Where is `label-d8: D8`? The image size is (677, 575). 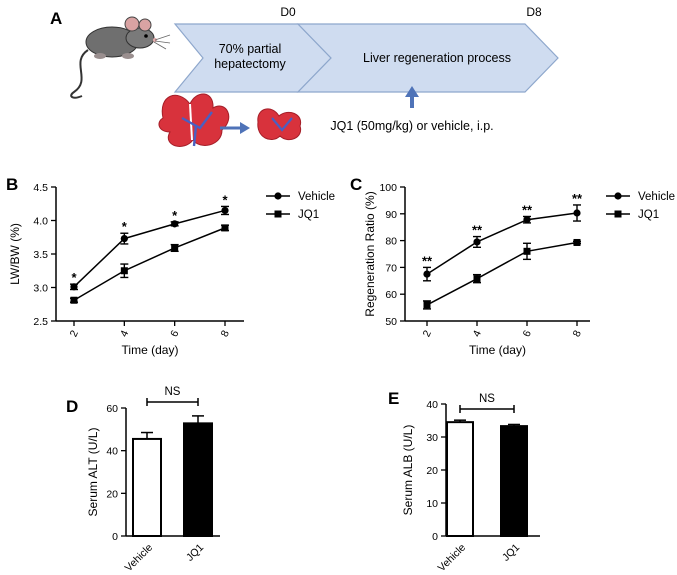 label-d8: D8 is located at coordinates (534, 12).